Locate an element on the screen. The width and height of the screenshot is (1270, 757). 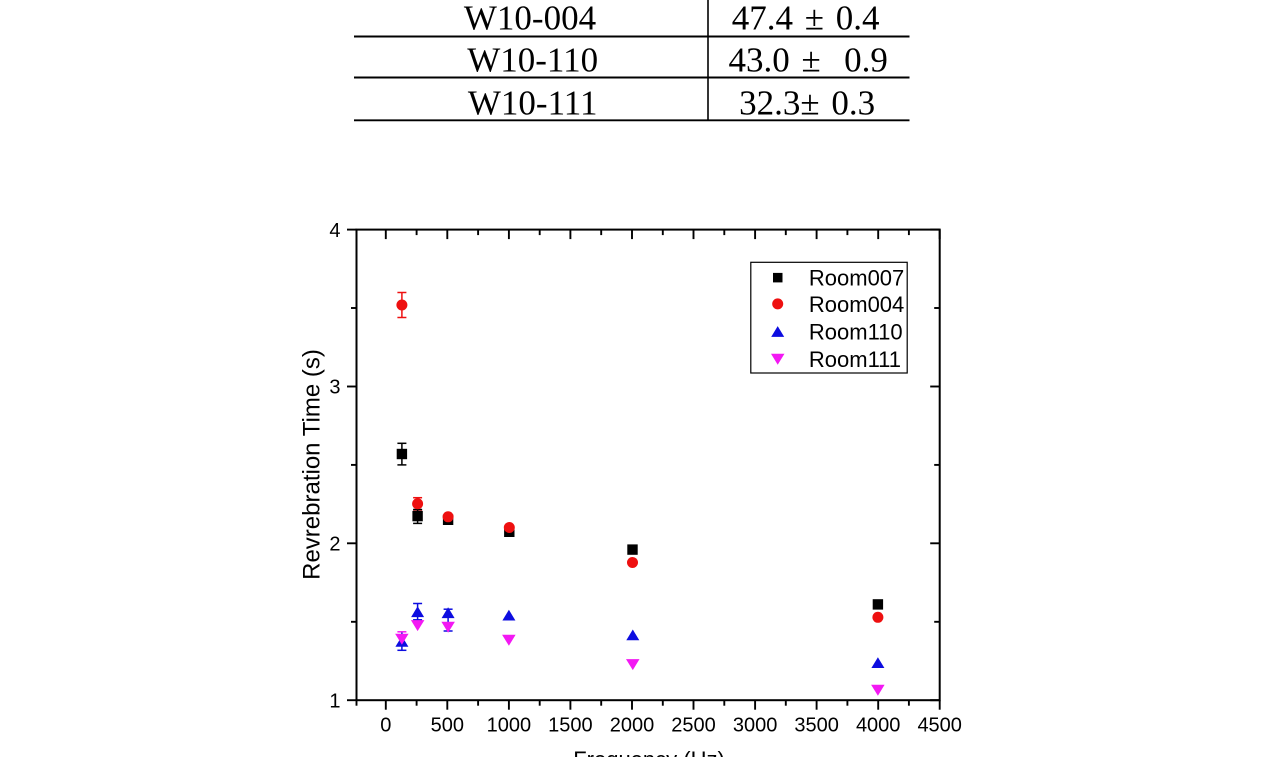
svg-text: 0 is located at coordinates (385, 726).